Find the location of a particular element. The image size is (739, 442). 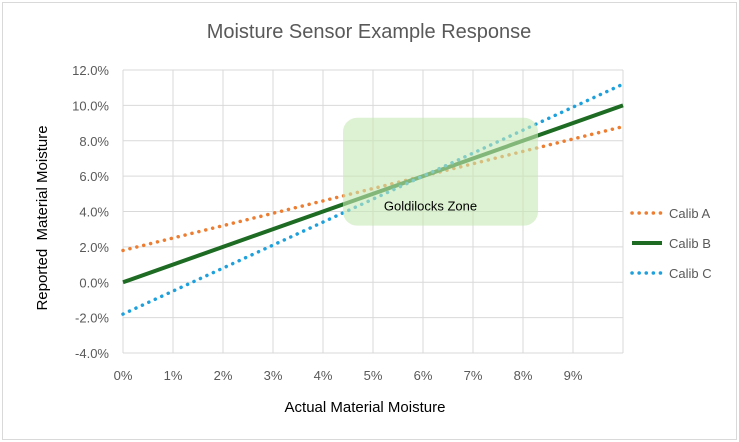

y-tick-label: 2.0% is located at coordinates (94, 247).